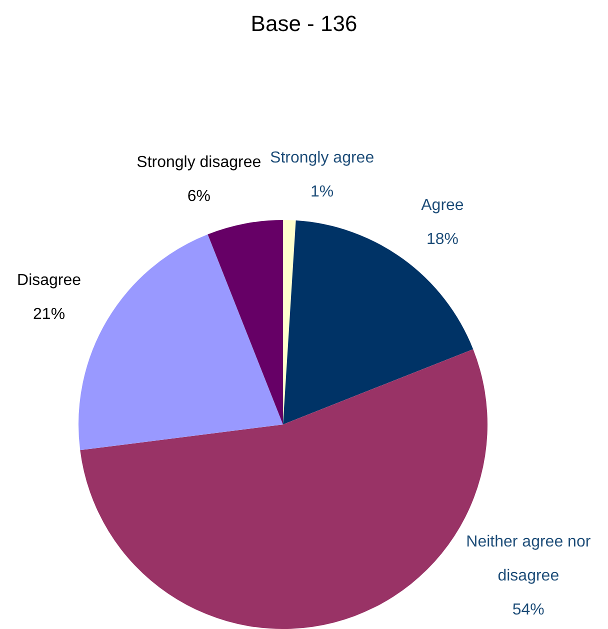  Describe the element at coordinates (198, 196) in the screenshot. I see `data-label: 6%` at that location.